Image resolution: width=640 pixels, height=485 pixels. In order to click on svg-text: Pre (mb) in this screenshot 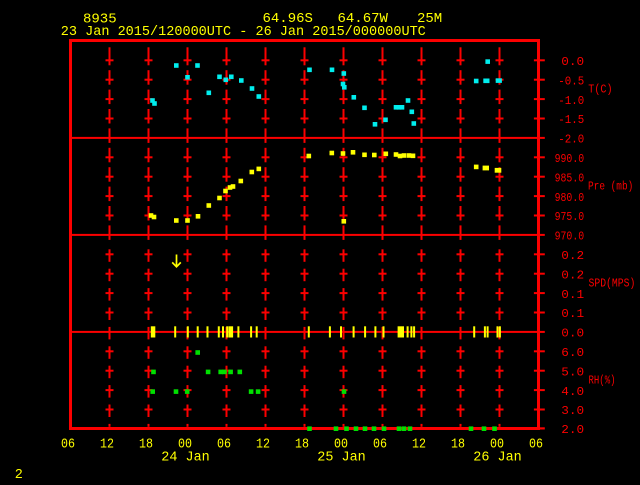, I will do `click(610, 187)`.